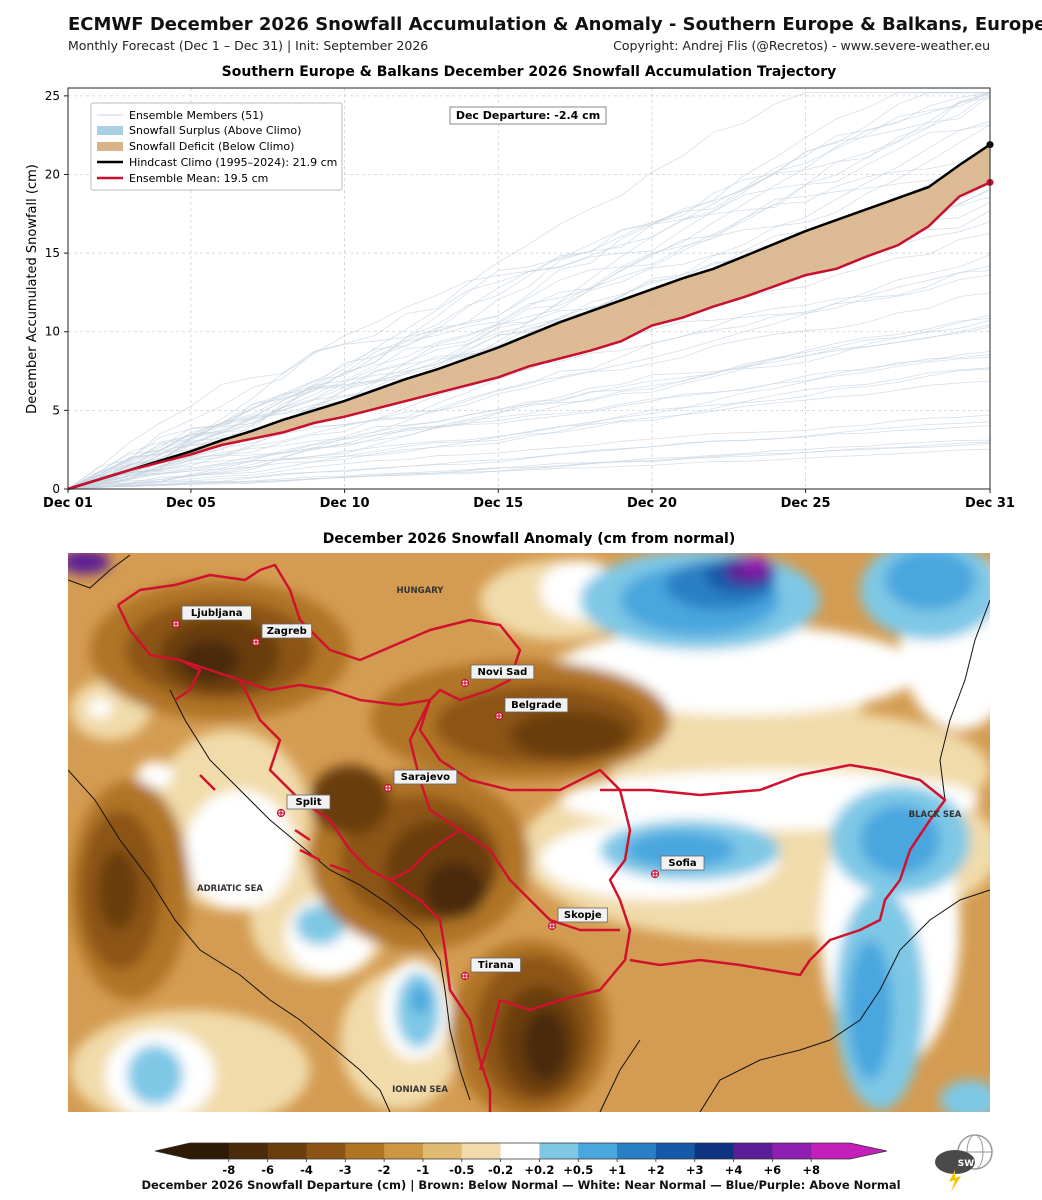  I want to click on legend-item-deficit: Snowfall Deficit (Below Climo), so click(211, 146).